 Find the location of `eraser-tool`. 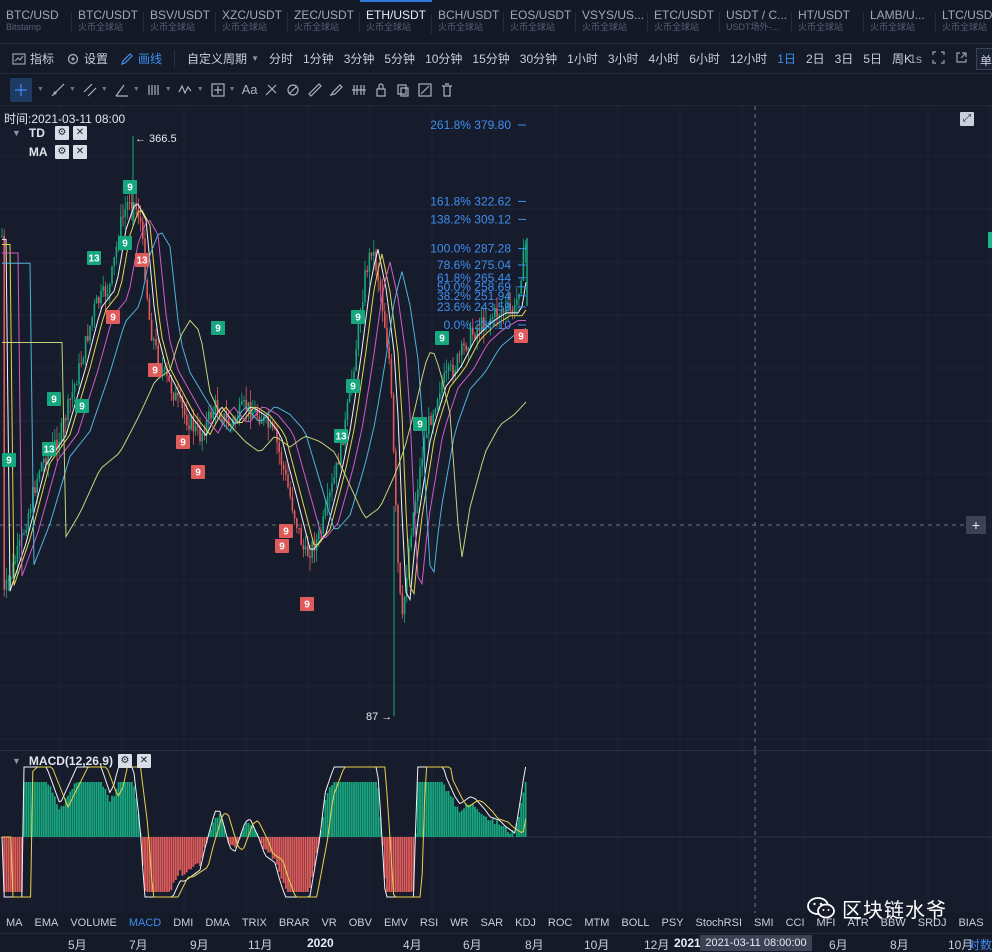

eraser-tool is located at coordinates (337, 90).